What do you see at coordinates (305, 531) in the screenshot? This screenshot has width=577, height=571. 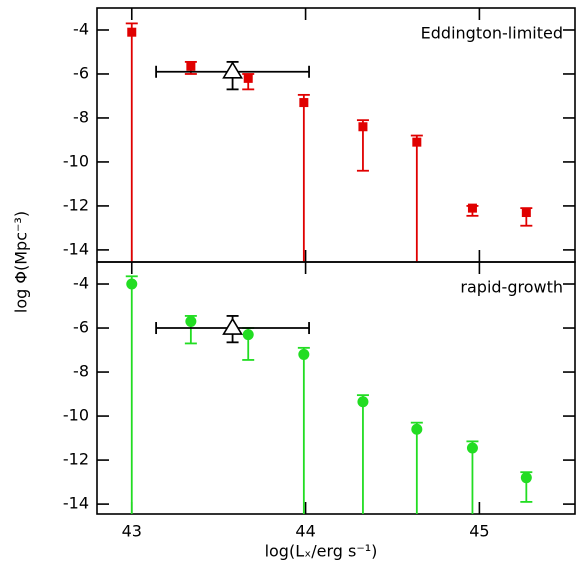 I see `x-tick-label: 44` at bounding box center [305, 531].